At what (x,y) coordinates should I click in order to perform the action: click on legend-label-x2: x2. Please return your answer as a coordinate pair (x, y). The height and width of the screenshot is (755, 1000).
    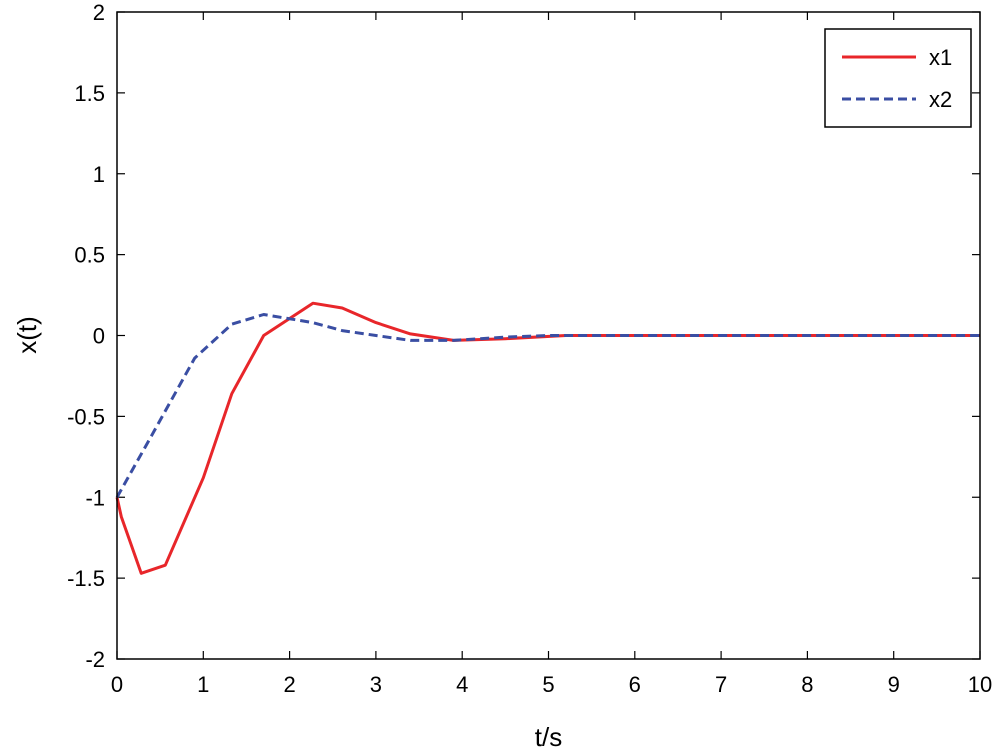
    Looking at the image, I should click on (940, 99).